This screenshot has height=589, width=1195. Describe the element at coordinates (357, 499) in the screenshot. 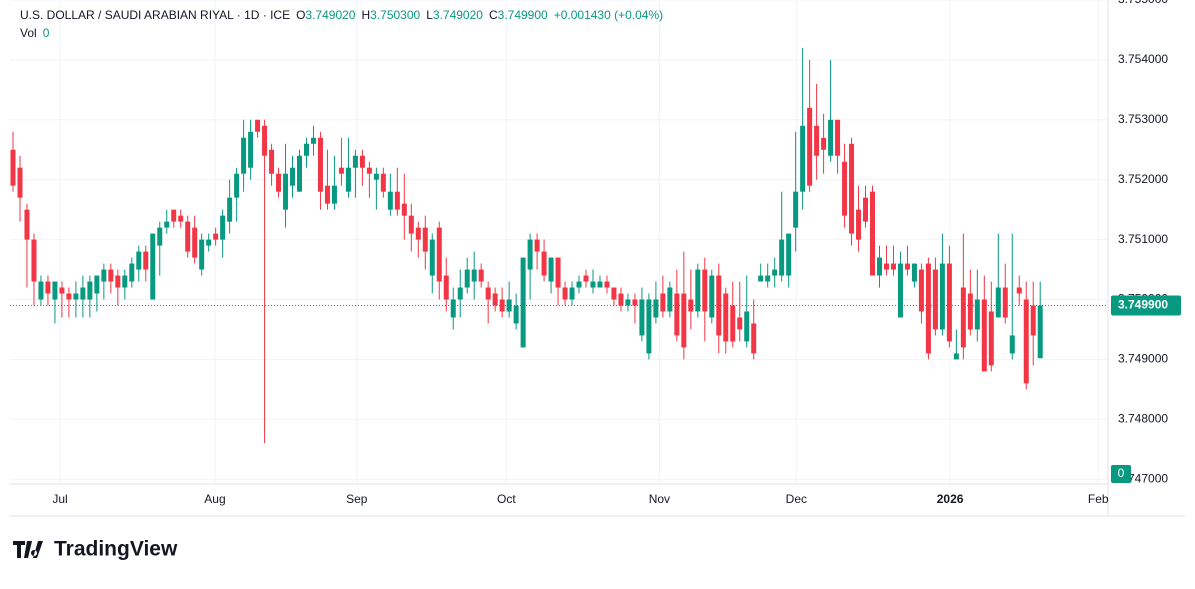

I see `x-tick-label: Sep` at that location.